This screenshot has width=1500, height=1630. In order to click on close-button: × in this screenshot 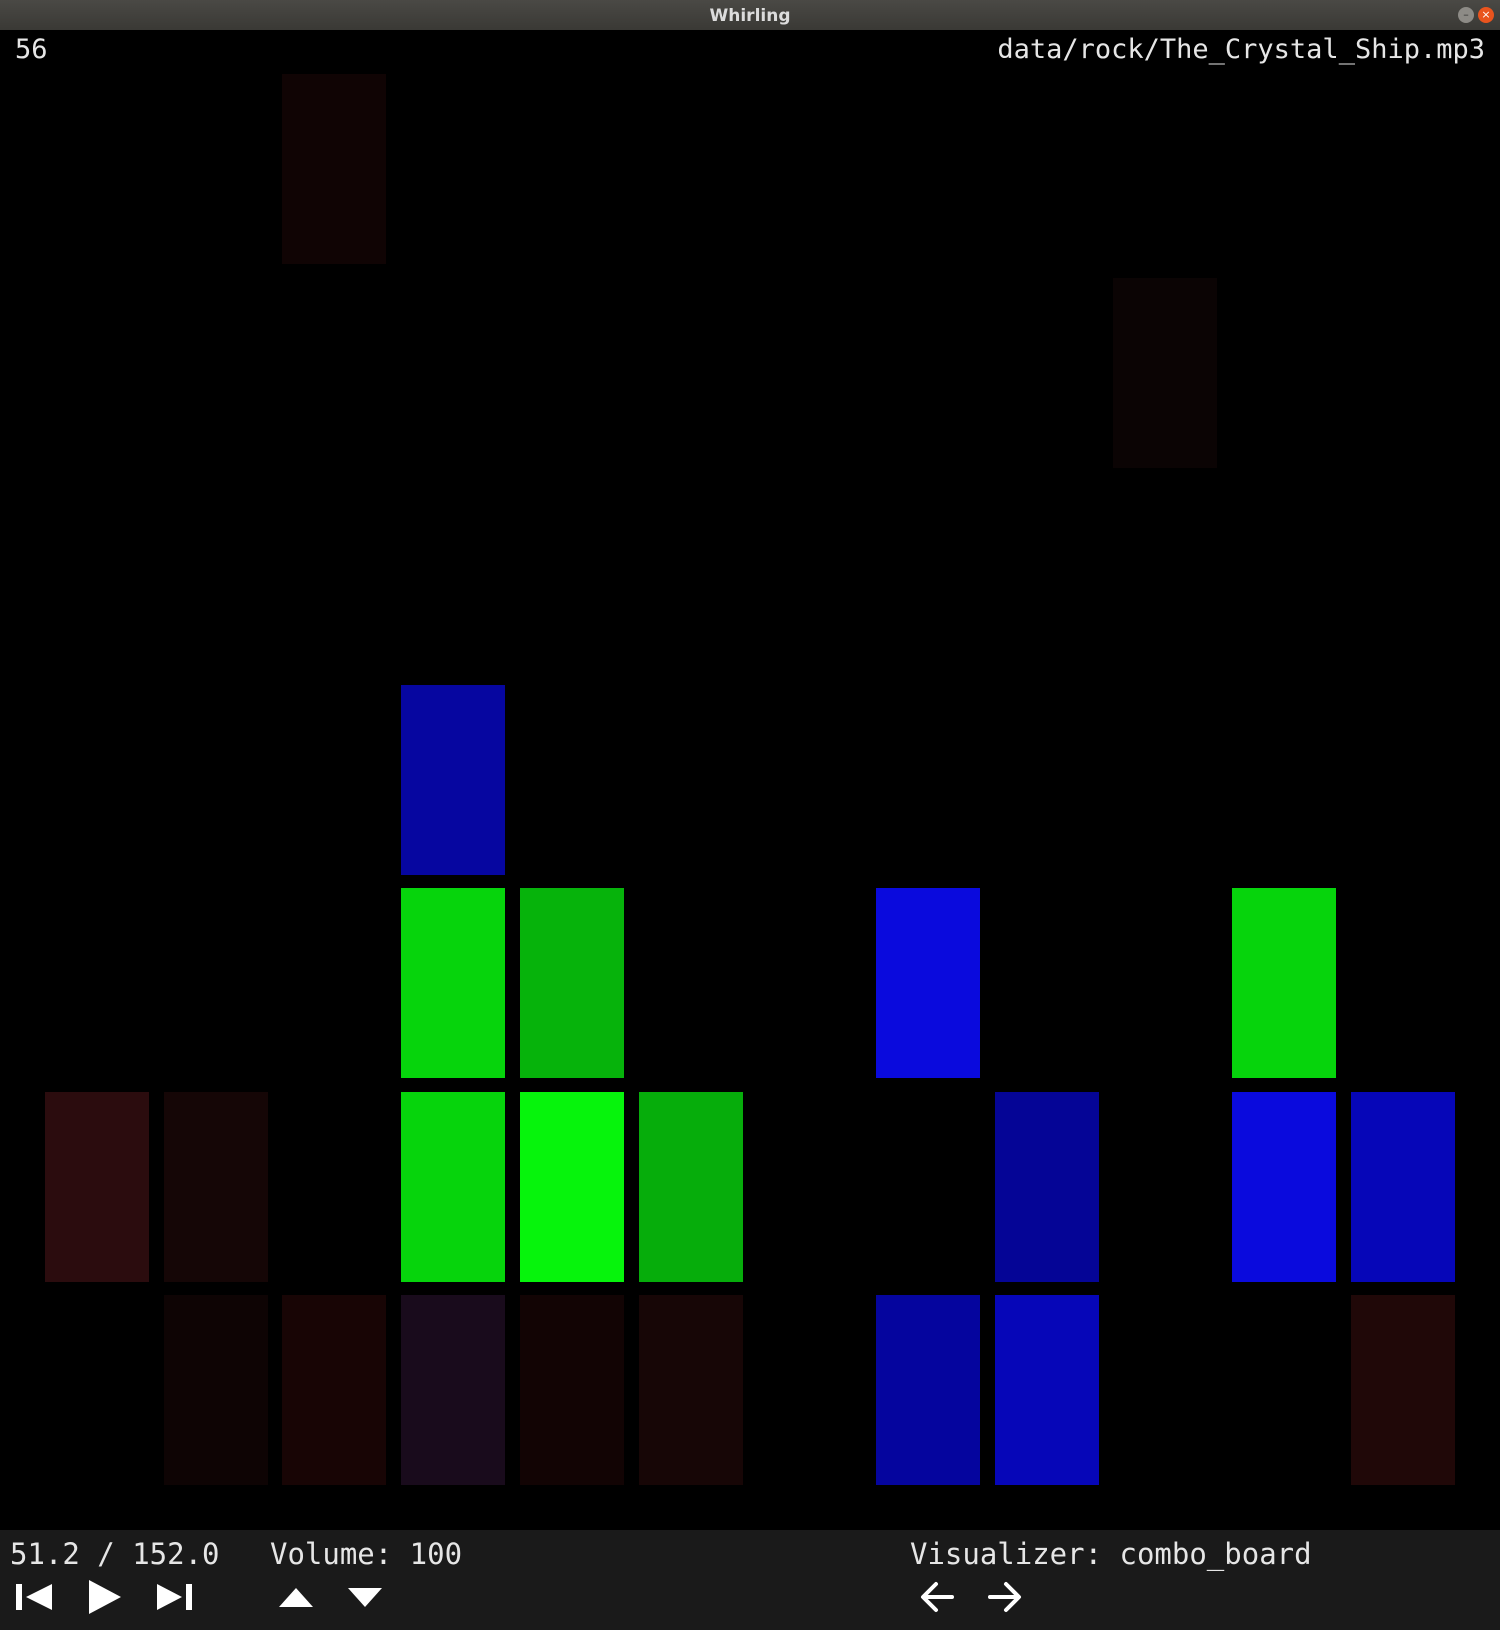, I will do `click(1486, 15)`.